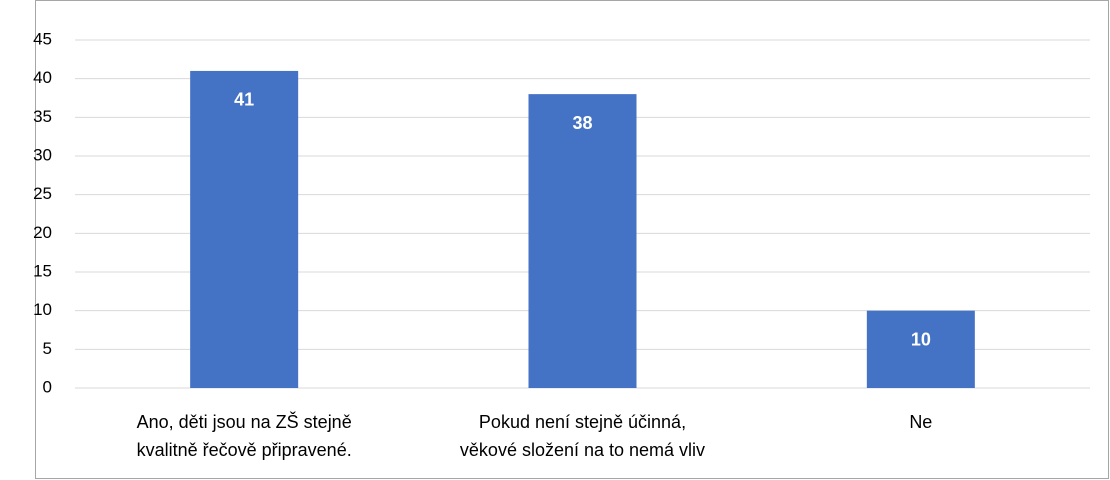 This screenshot has height=480, width=1110. What do you see at coordinates (42, 309) in the screenshot?
I see `y-tick-label: 10` at bounding box center [42, 309].